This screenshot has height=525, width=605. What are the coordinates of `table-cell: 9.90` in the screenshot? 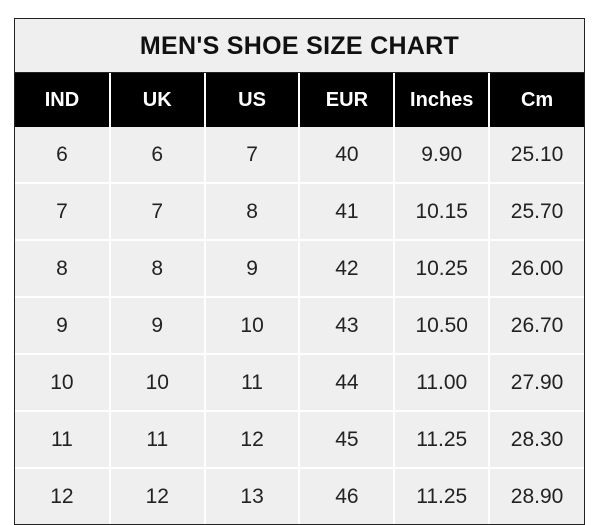 It's located at (441, 155).